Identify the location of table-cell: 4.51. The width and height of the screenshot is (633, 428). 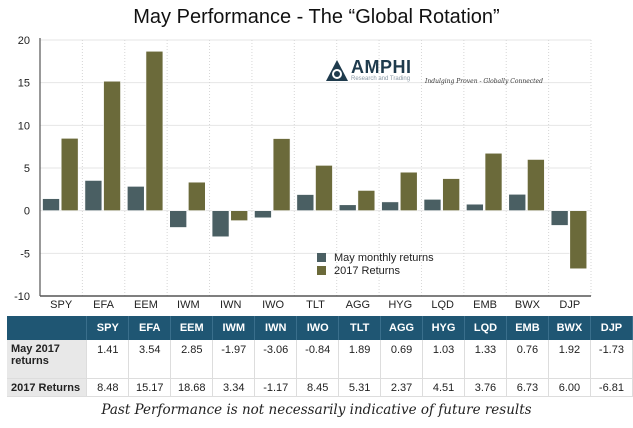
(444, 387).